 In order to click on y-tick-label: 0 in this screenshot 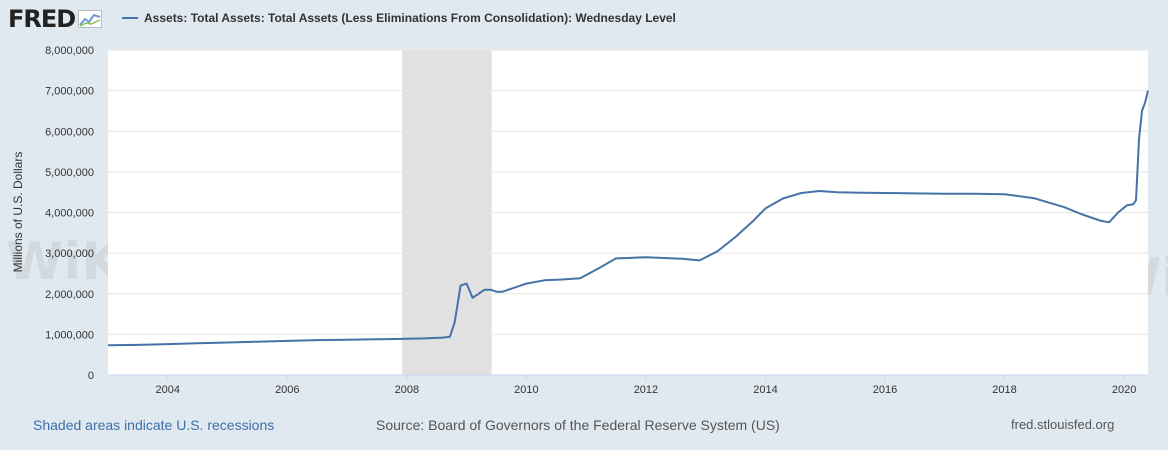, I will do `click(91, 376)`.